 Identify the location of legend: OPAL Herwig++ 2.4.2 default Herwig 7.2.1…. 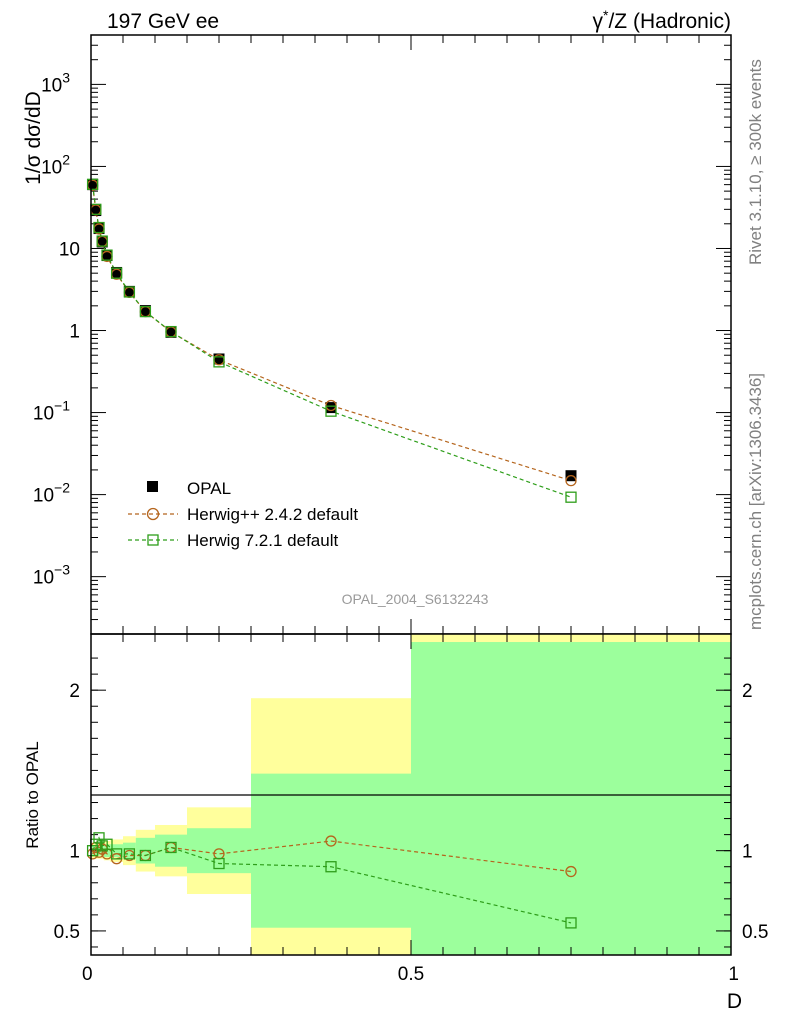
(243, 514).